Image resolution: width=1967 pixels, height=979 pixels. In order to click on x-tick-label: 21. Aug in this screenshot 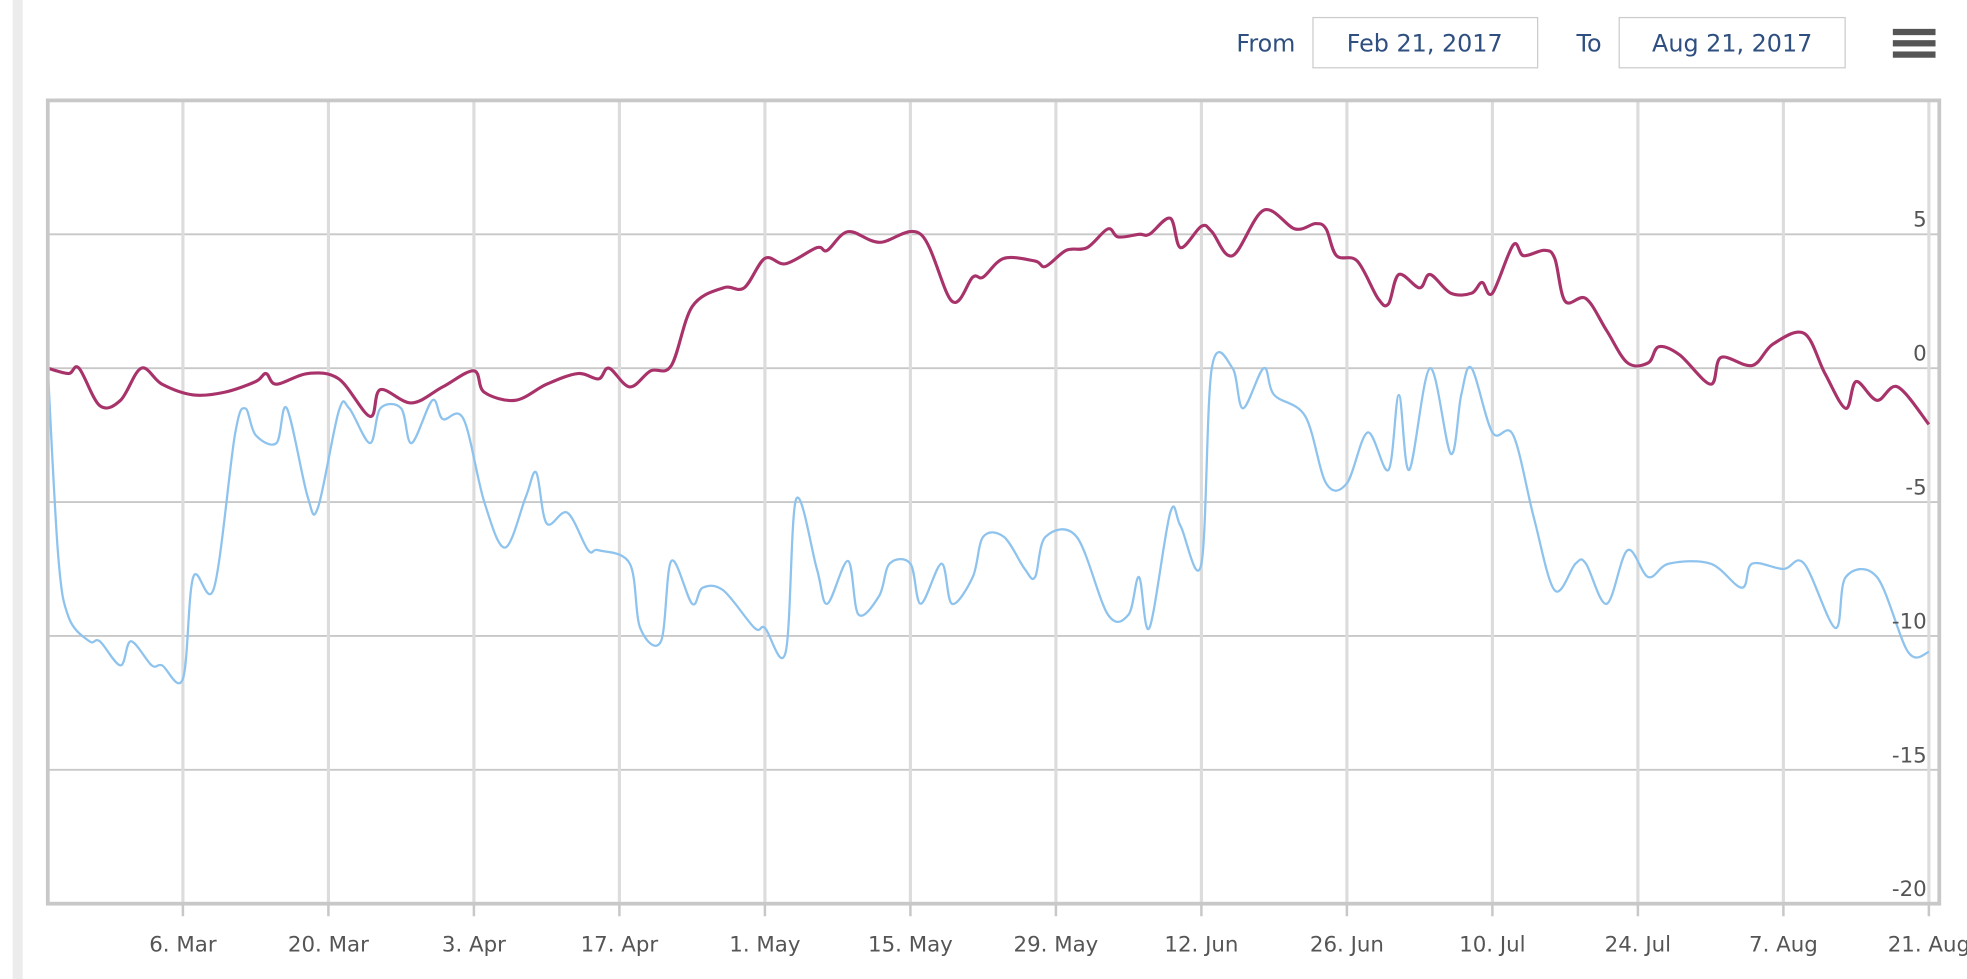, I will do `click(1927, 944)`.